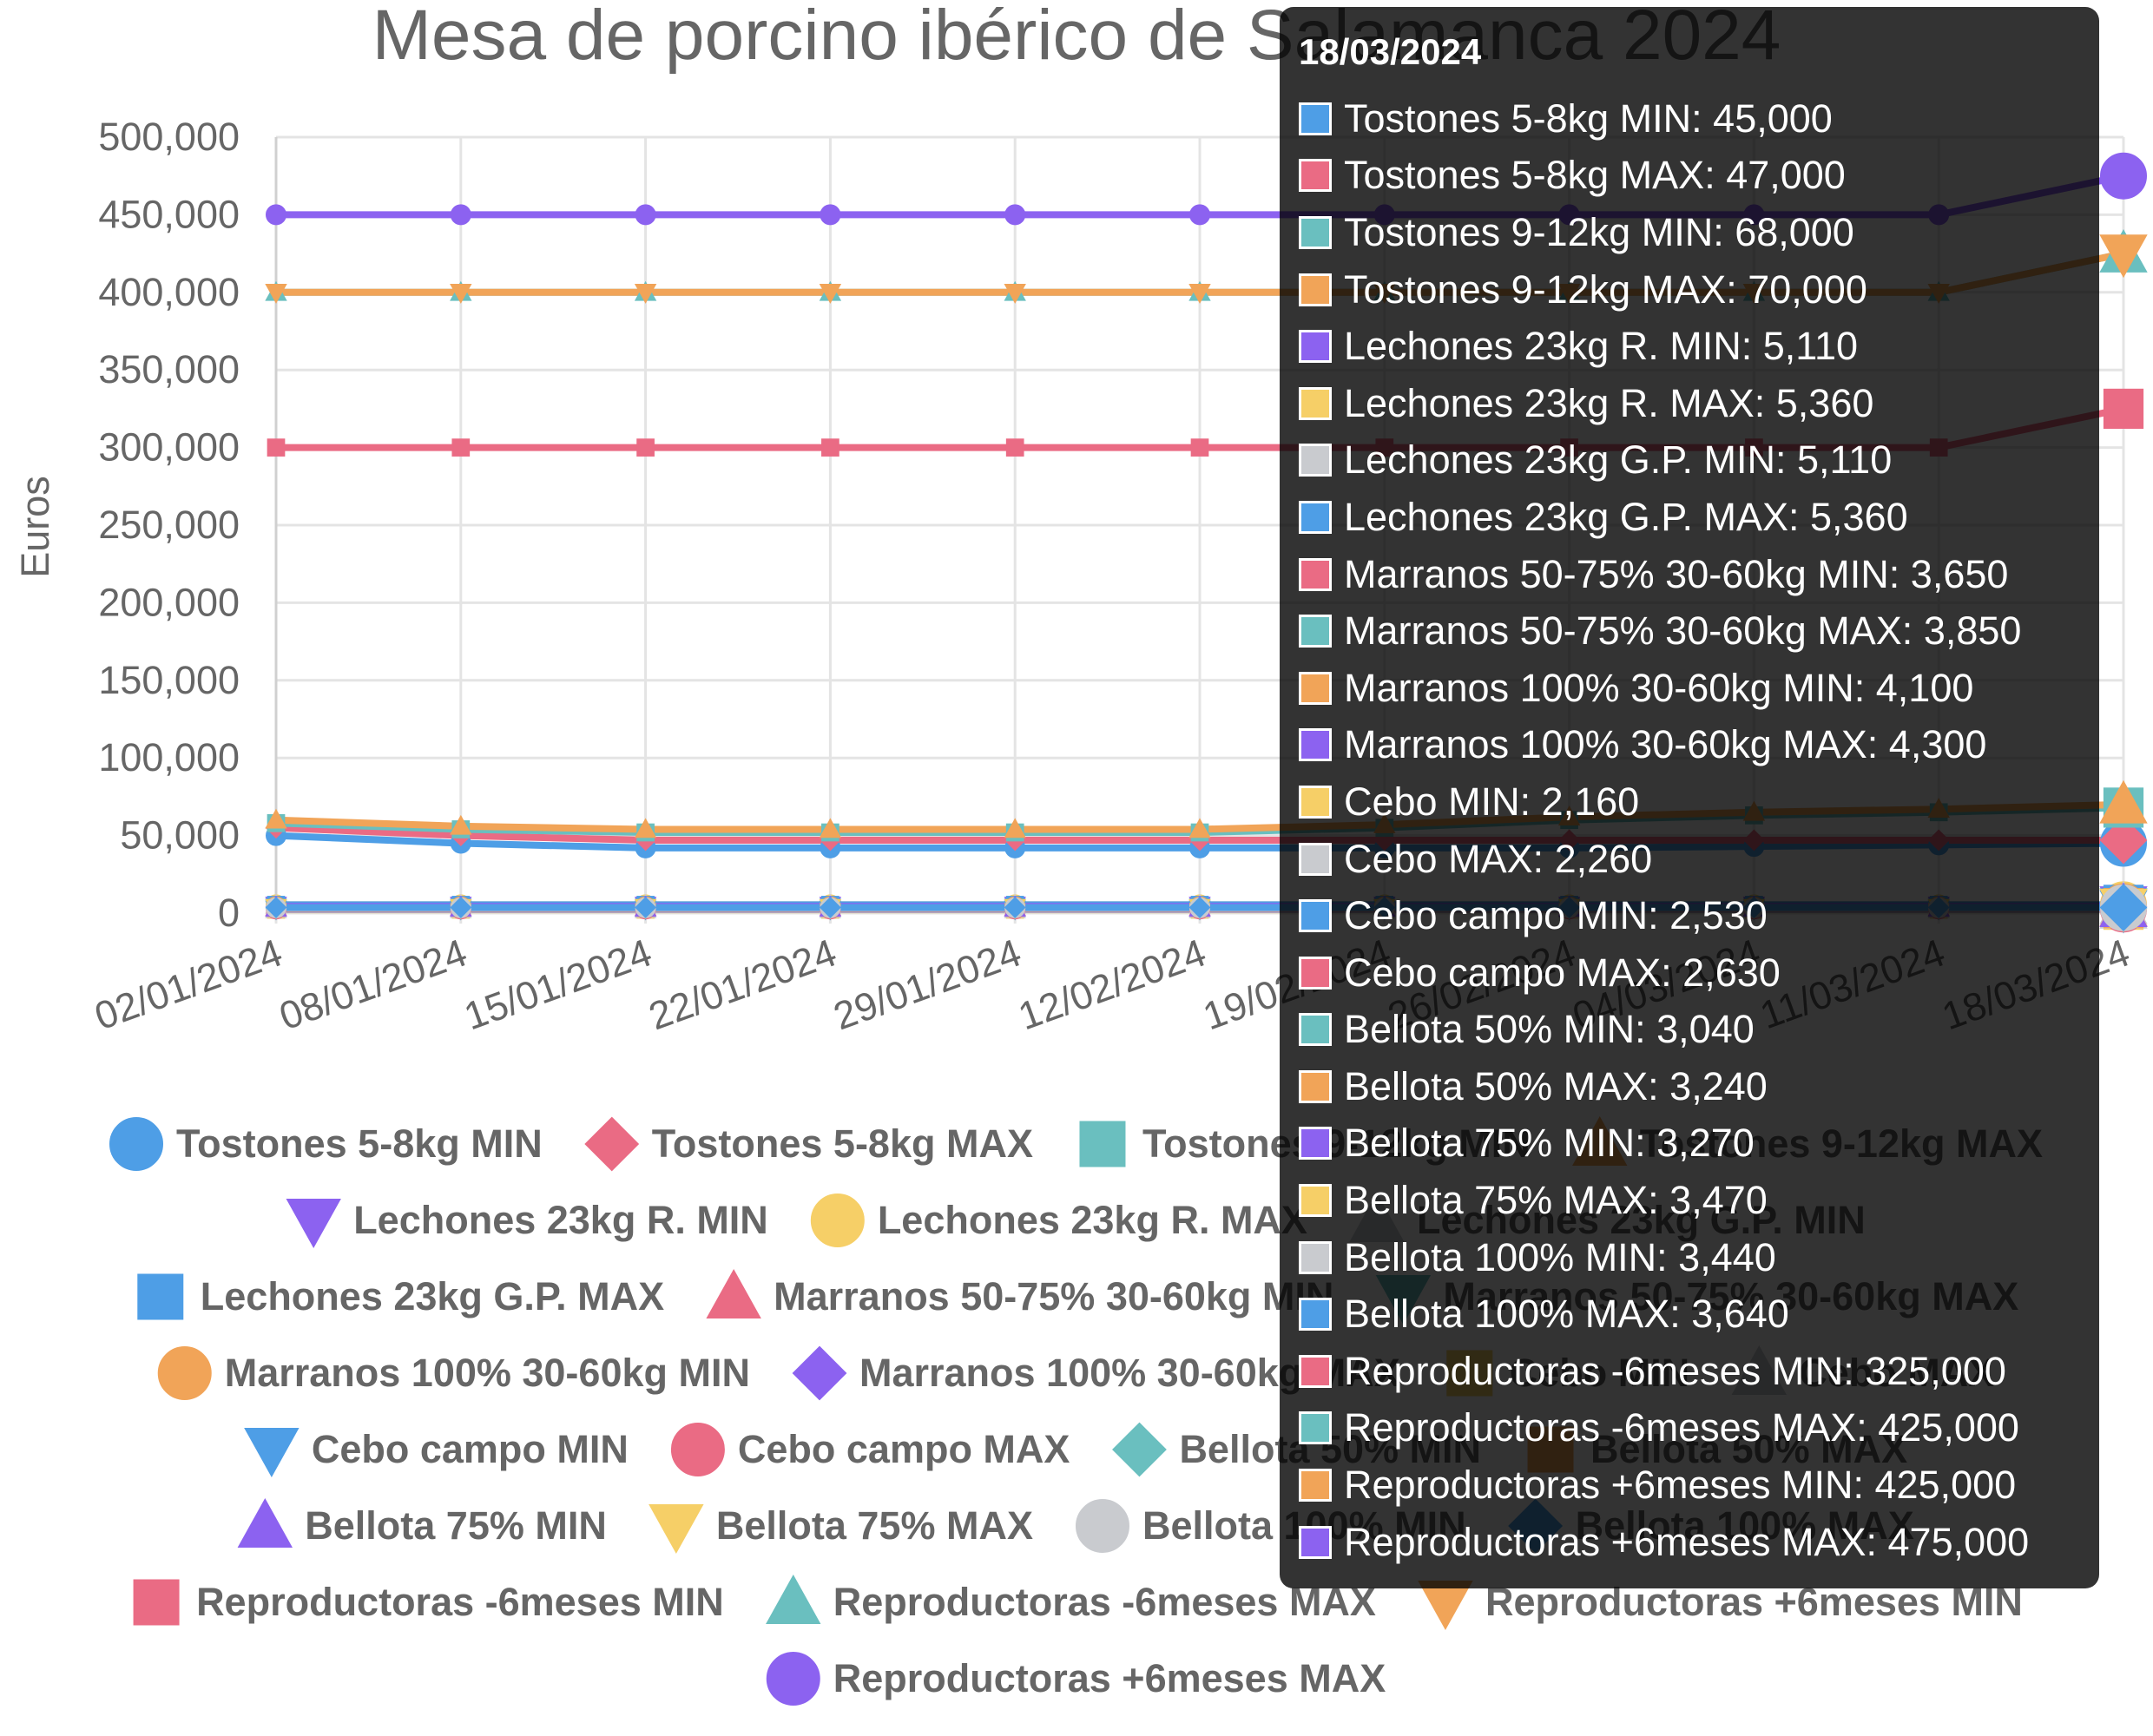 This screenshot has width=2153, height=1736. What do you see at coordinates (1102, 1144) in the screenshot?
I see `legend-marker-tostones-9-12kg-min` at bounding box center [1102, 1144].